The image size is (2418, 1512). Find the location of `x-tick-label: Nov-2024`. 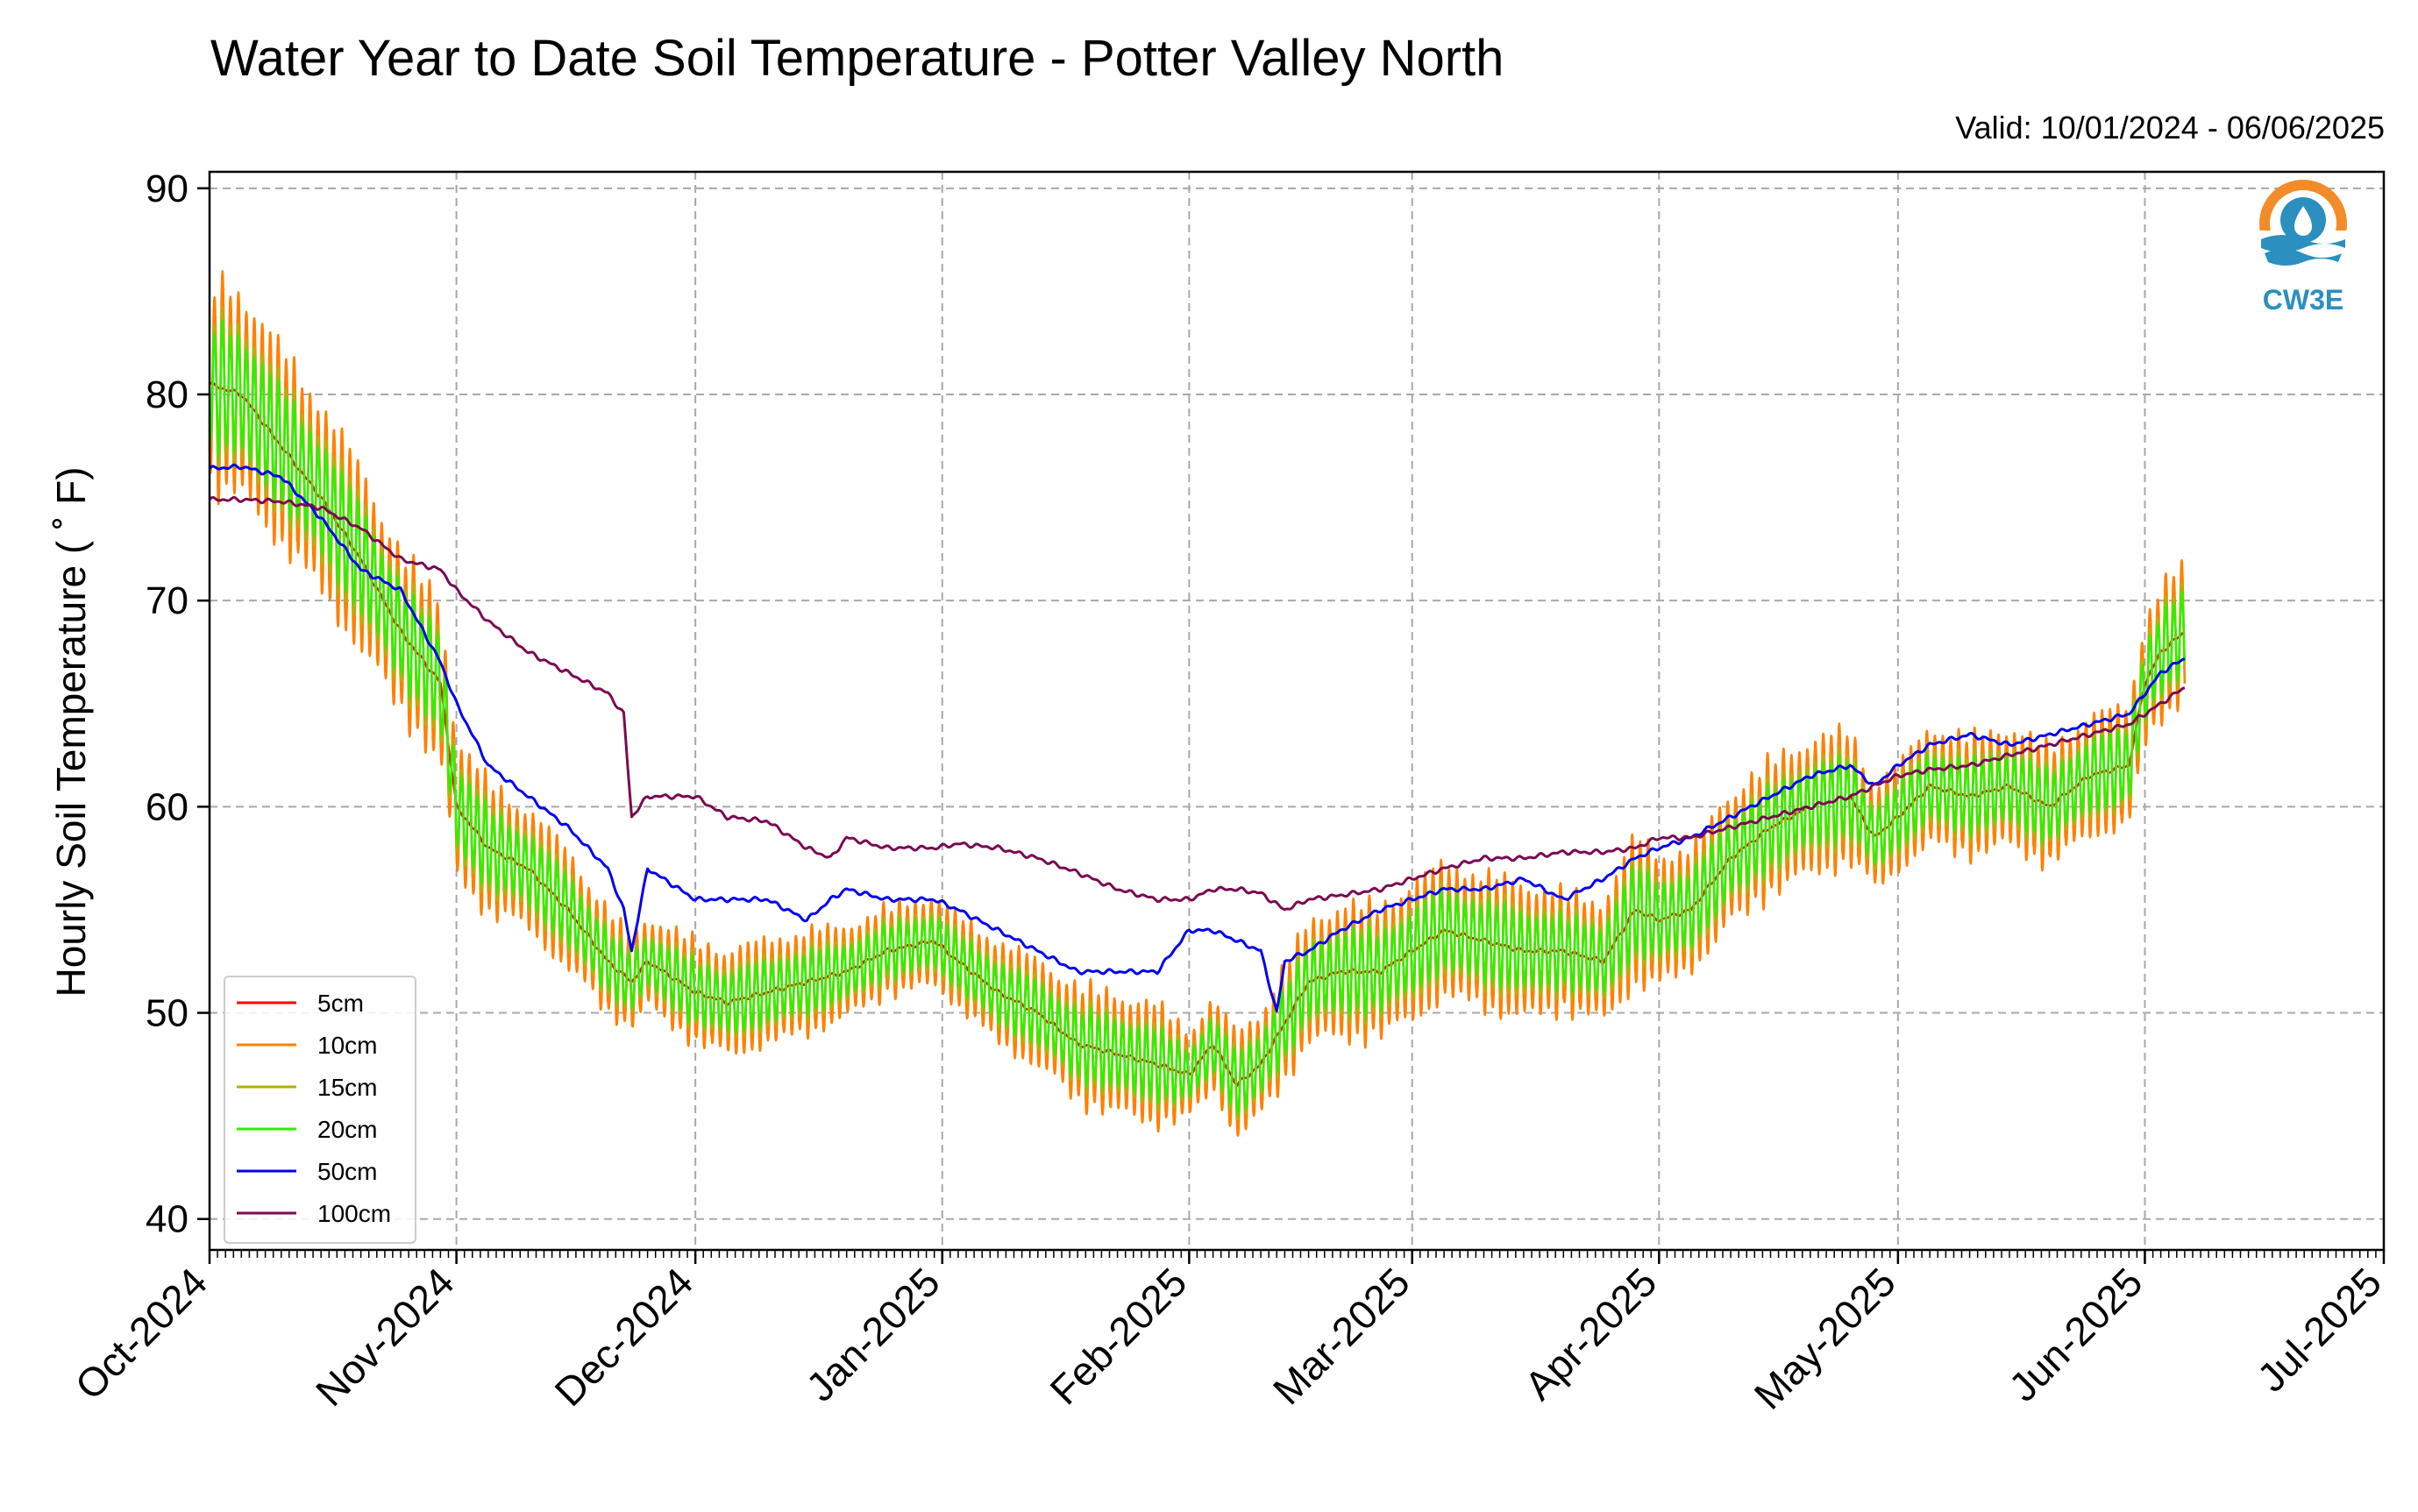

x-tick-label: Nov-2024 is located at coordinates (385, 1337).